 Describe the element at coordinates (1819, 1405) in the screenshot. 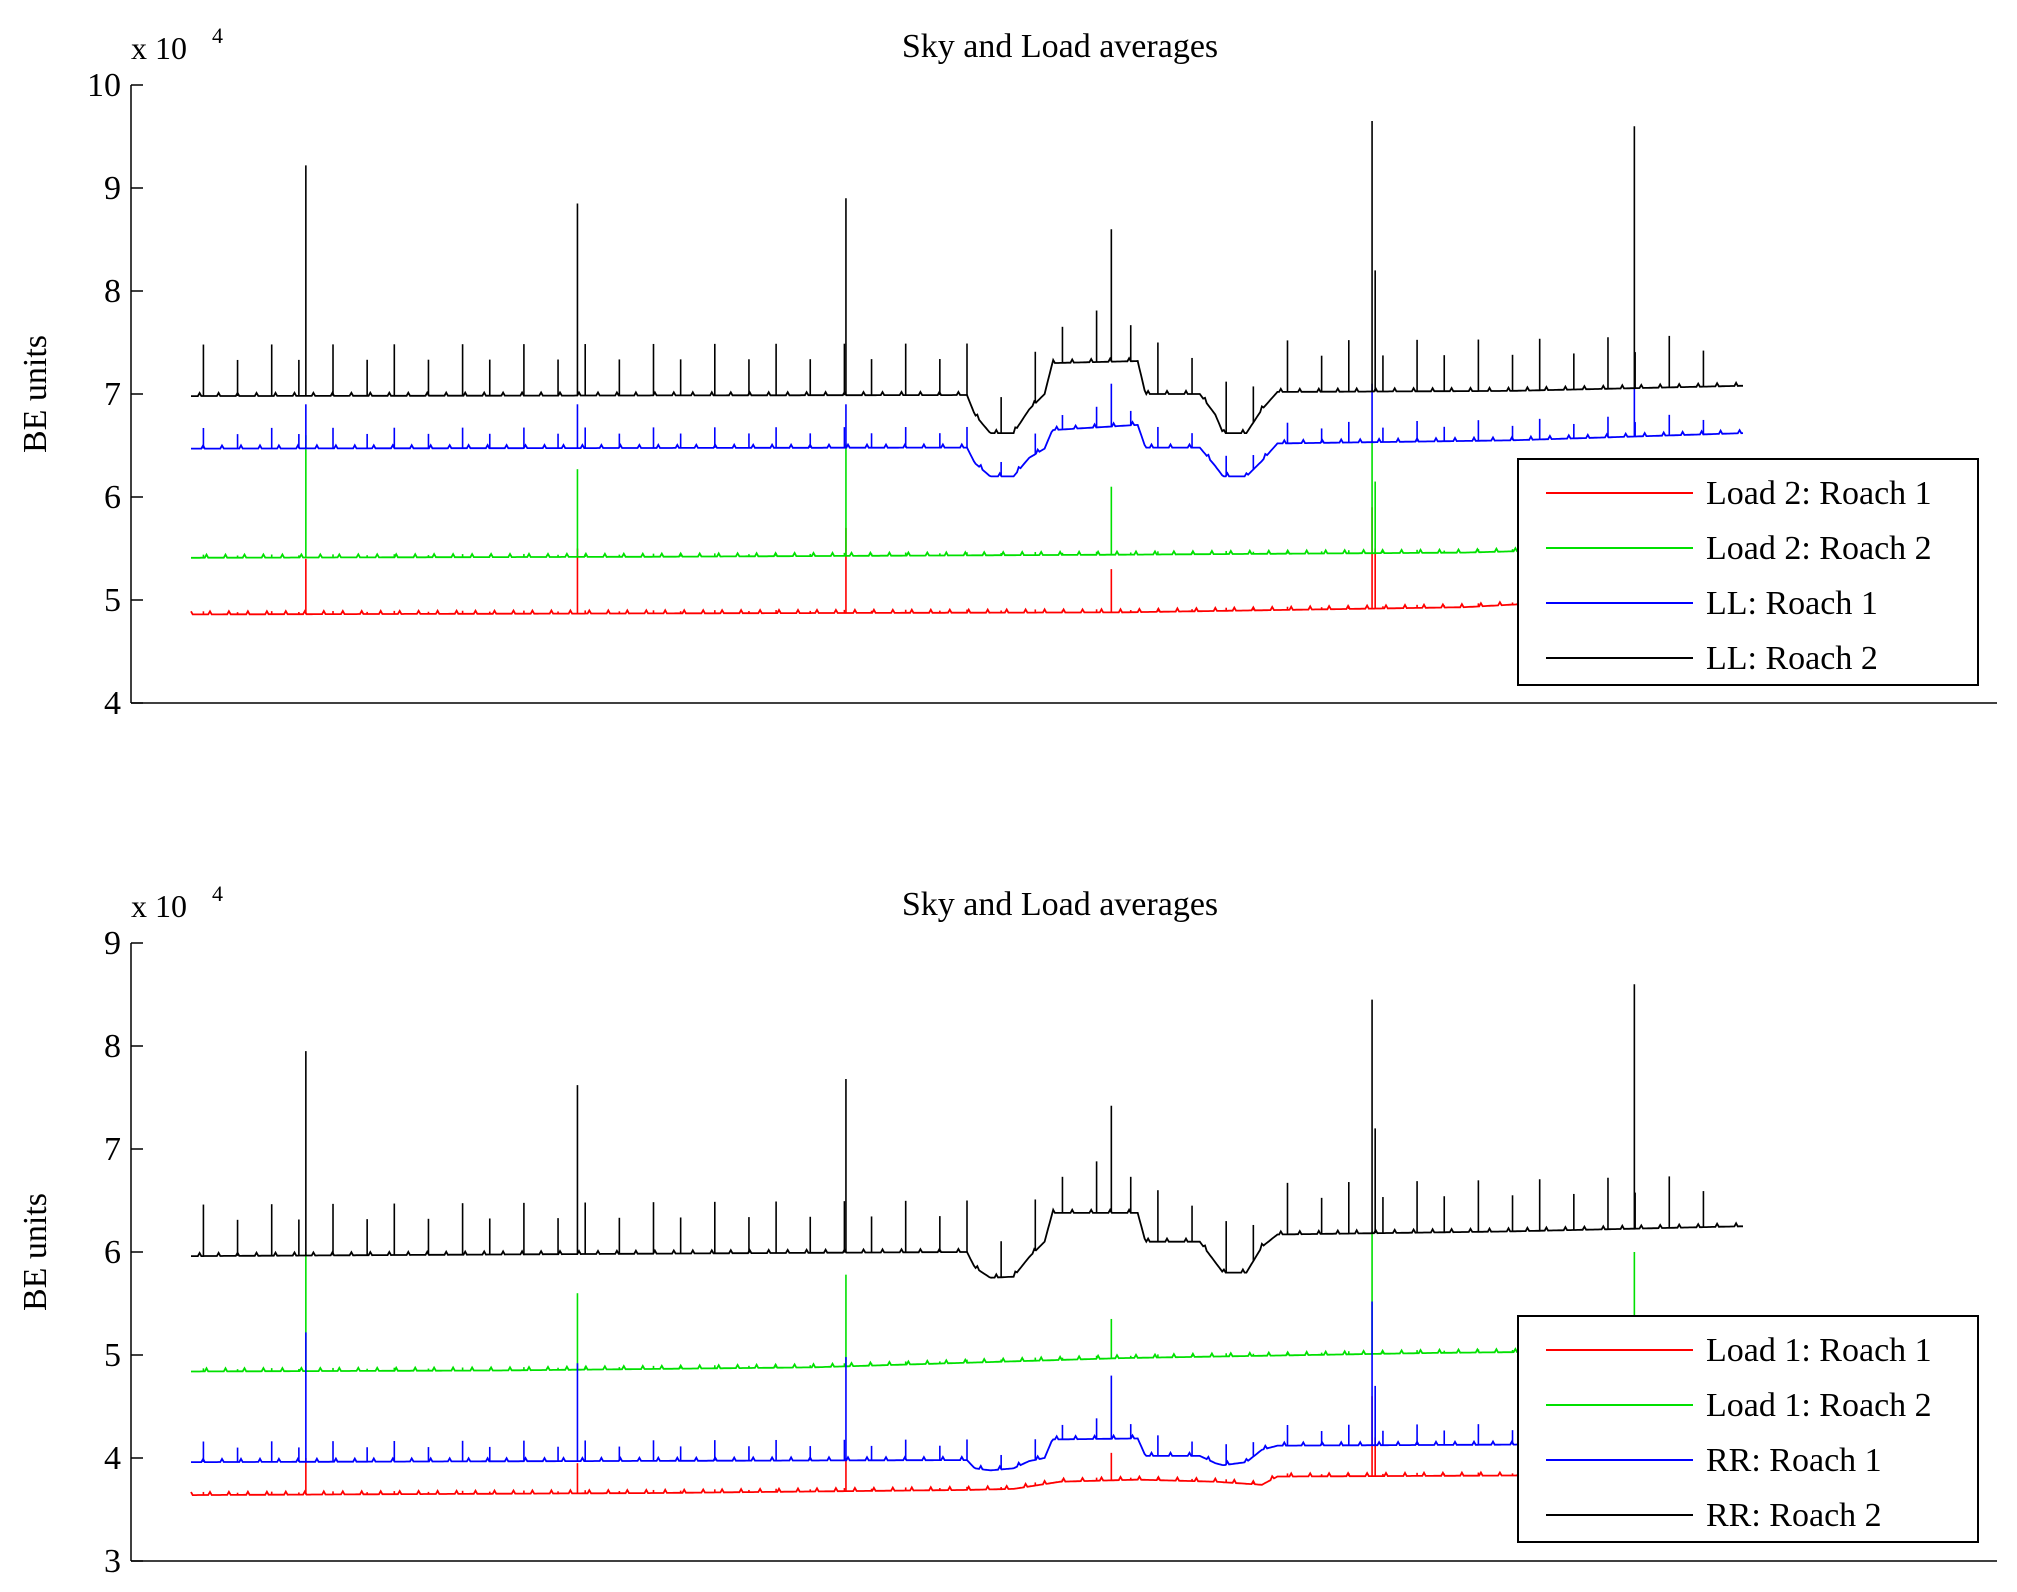

I see `legend-entry: Load 1: Roach 2` at that location.